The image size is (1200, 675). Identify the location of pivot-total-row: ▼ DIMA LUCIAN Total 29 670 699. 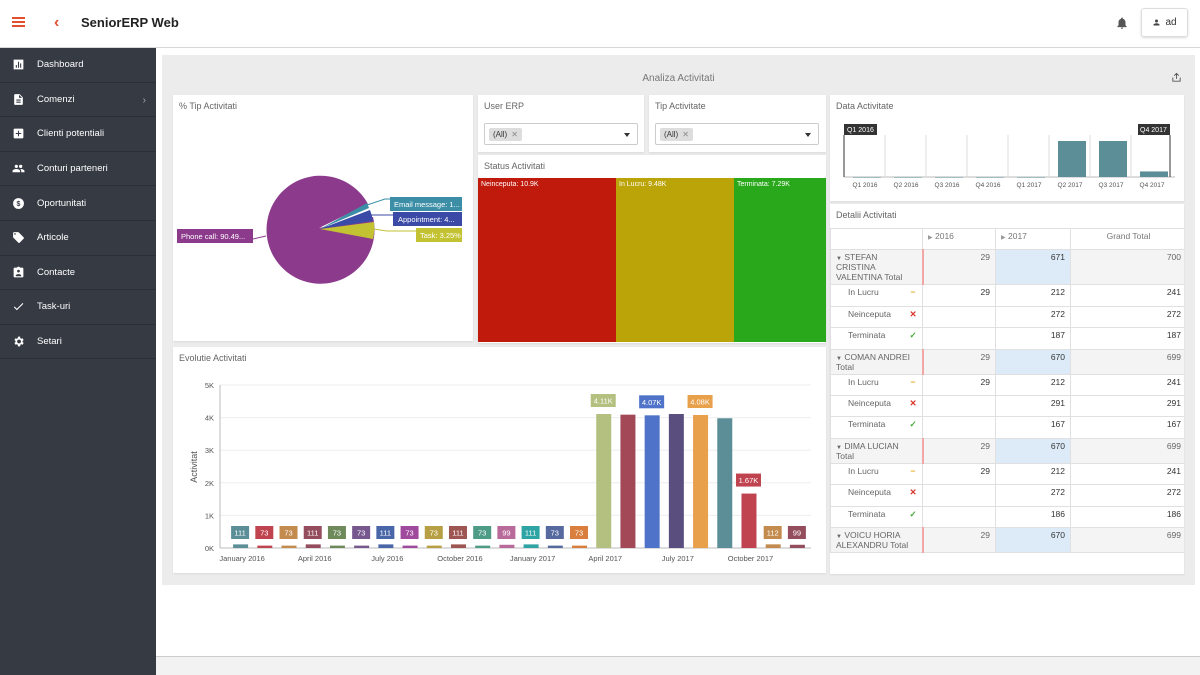
(1007, 450).